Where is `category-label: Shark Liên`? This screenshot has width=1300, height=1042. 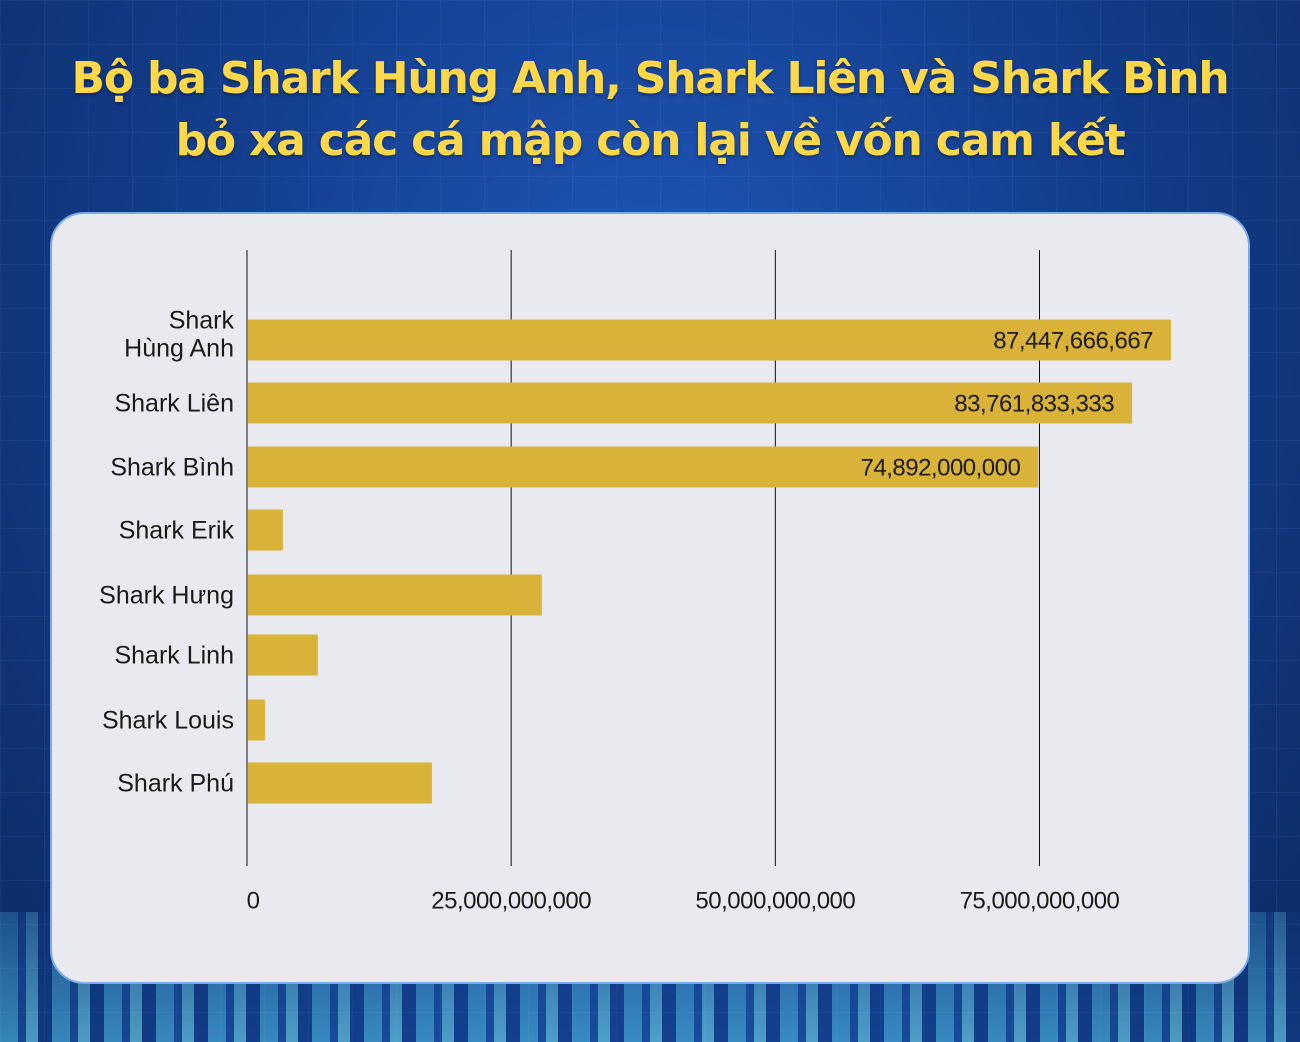 category-label: Shark Liên is located at coordinates (174, 404).